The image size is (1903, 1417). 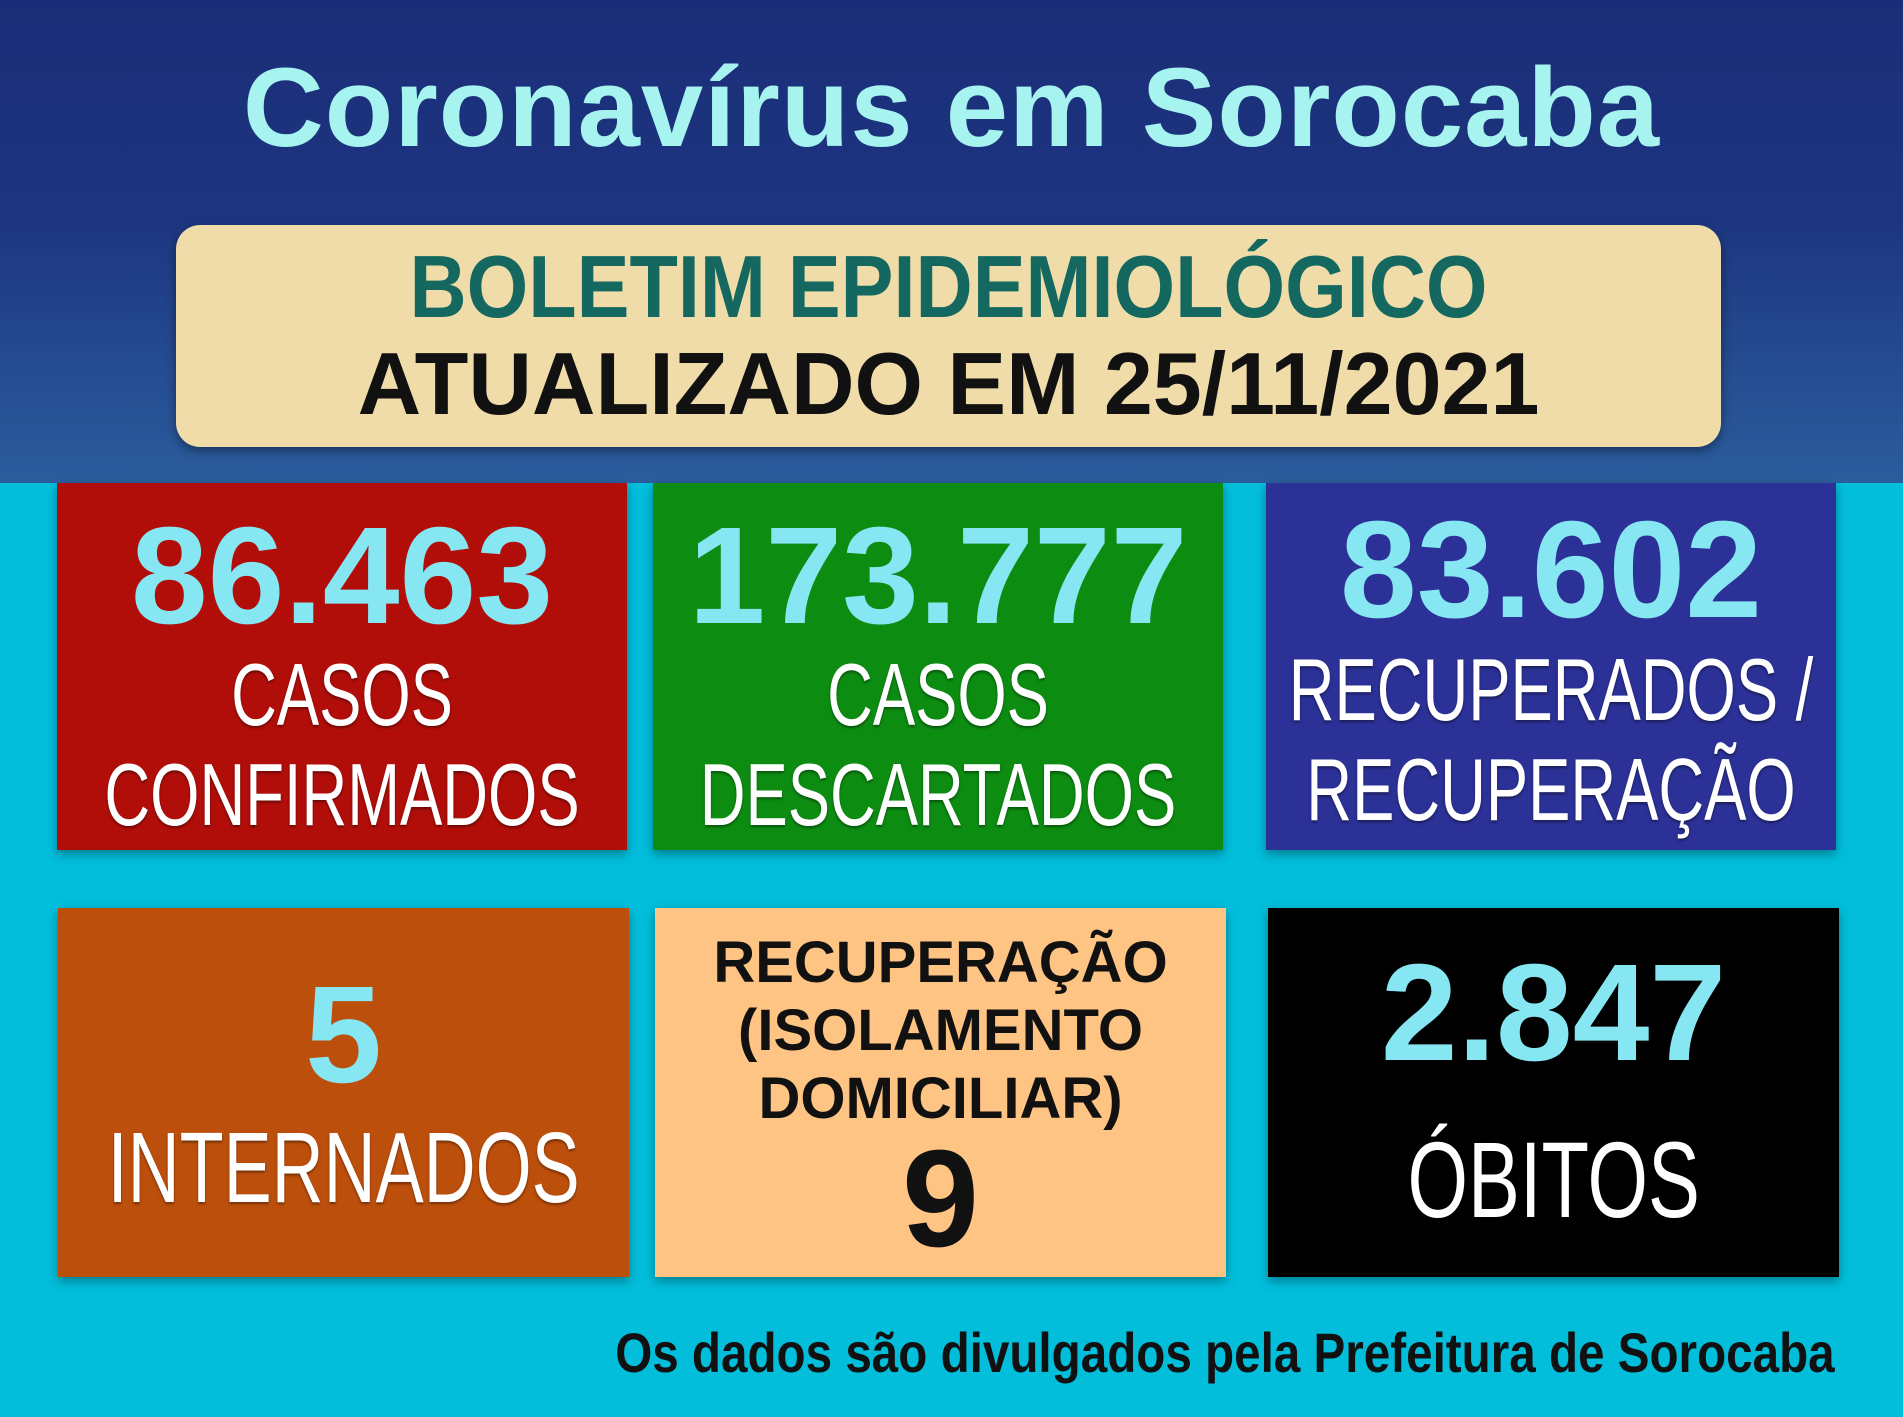 I want to click on card-label: DOMICILIAR), so click(x=940, y=1098).